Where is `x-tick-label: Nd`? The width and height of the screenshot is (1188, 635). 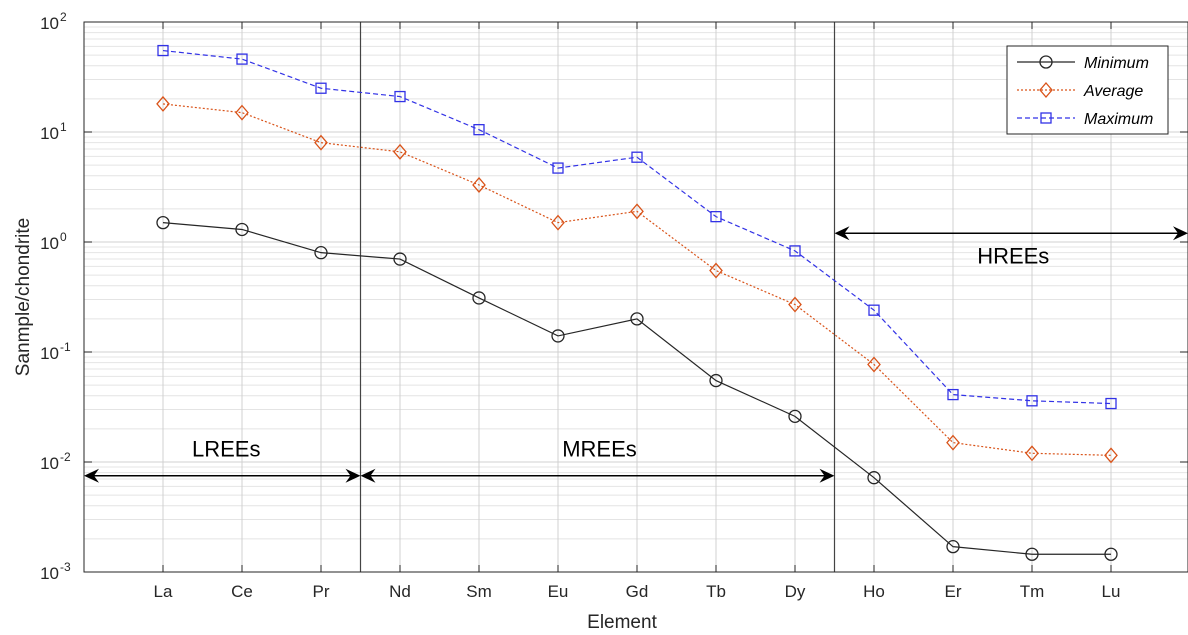 x-tick-label: Nd is located at coordinates (400, 591).